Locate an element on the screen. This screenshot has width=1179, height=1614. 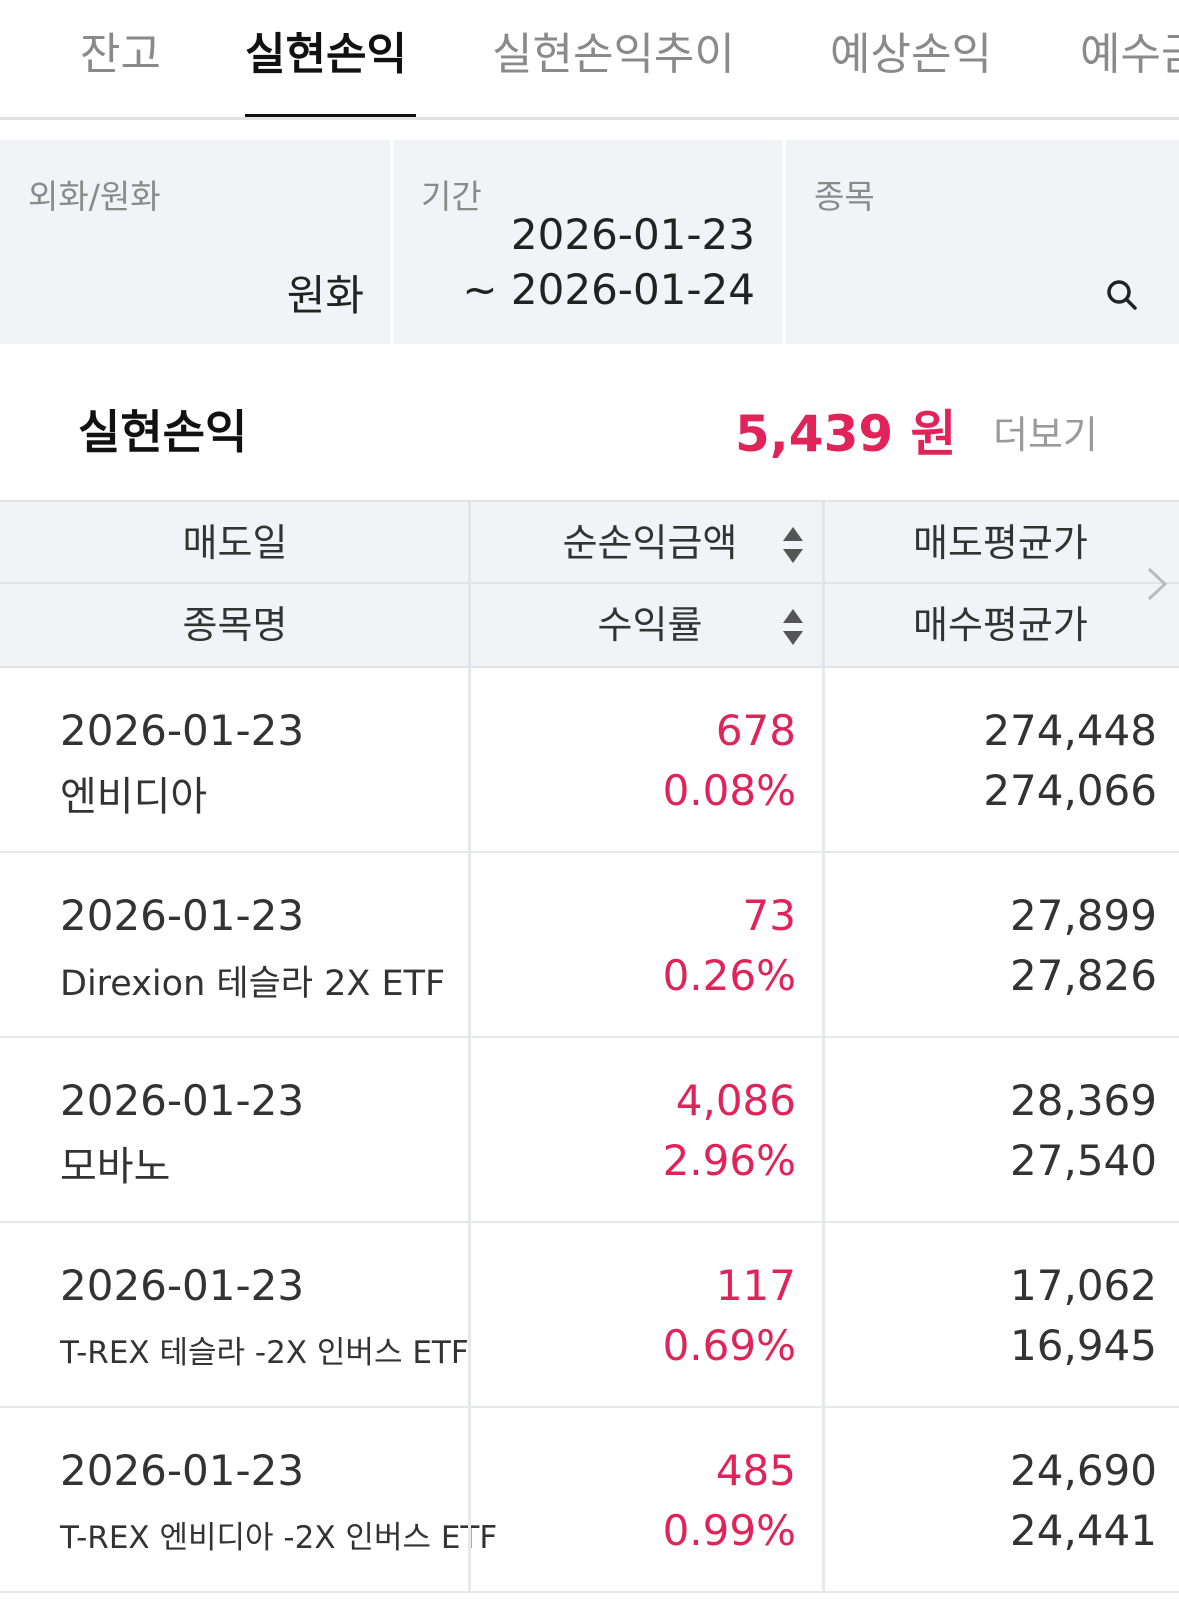
avg-sell-price: 17,062 is located at coordinates (1083, 1285).